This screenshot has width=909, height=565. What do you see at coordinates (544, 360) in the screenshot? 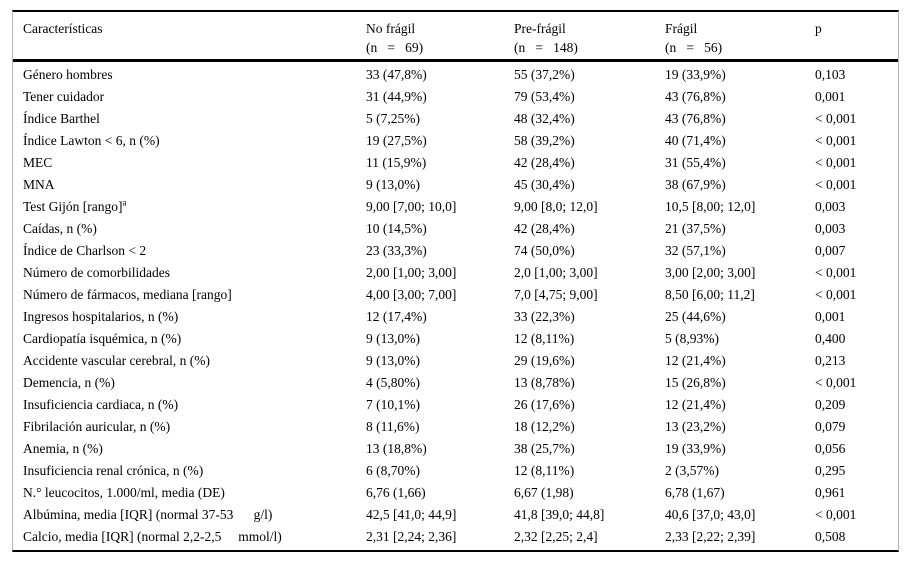
I see `row-value: 29 (19,6%)` at bounding box center [544, 360].